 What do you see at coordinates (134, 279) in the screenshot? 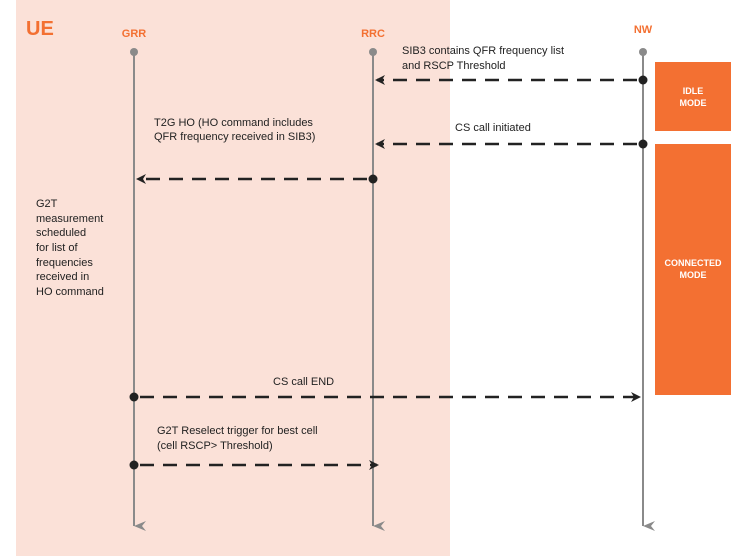
I see `lifeline-grr: GRR` at bounding box center [134, 279].